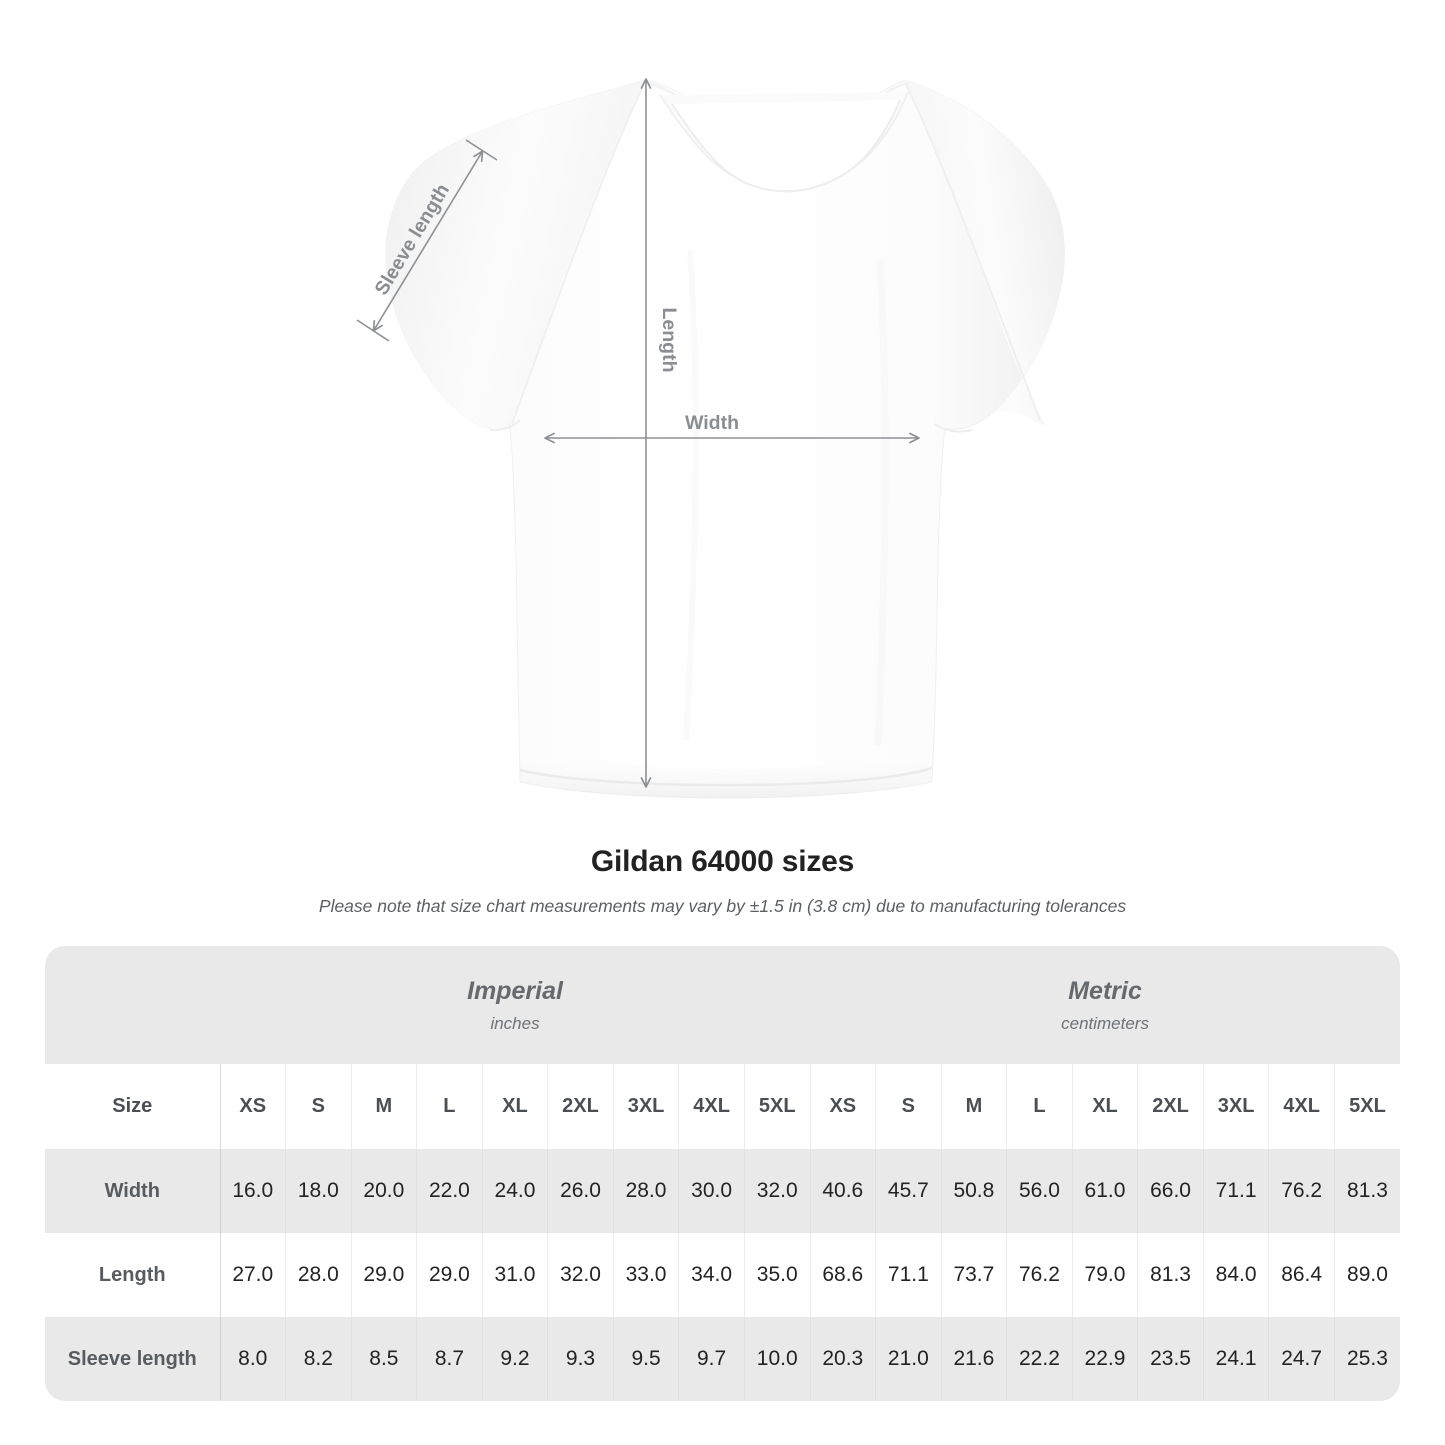  Describe the element at coordinates (646, 1359) in the screenshot. I see `measurement-cell: 9.5` at that location.